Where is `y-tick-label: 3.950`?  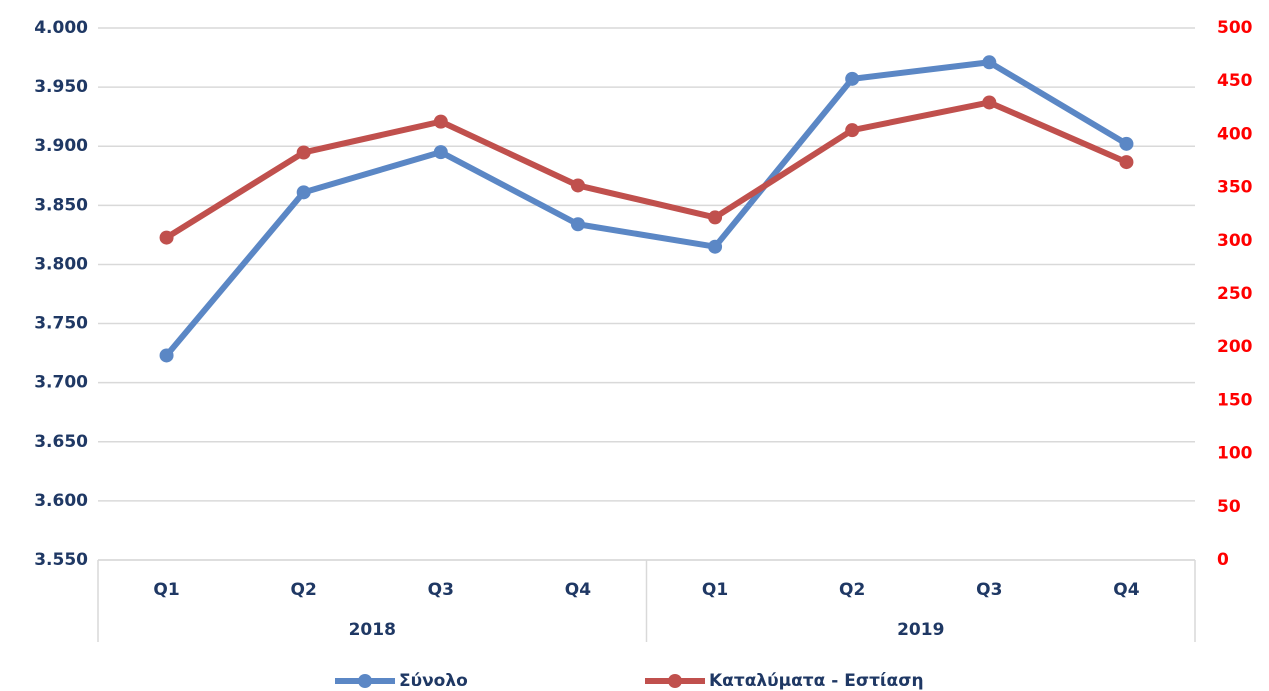
y-tick-label: 3.950 is located at coordinates (61, 87).